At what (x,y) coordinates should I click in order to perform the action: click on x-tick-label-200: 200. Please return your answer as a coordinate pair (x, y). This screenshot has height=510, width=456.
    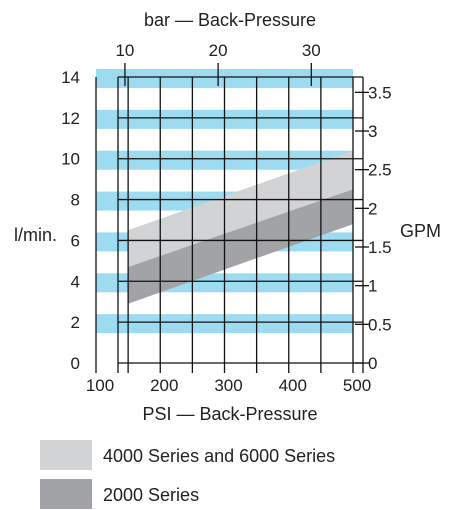
    Looking at the image, I should click on (164, 385).